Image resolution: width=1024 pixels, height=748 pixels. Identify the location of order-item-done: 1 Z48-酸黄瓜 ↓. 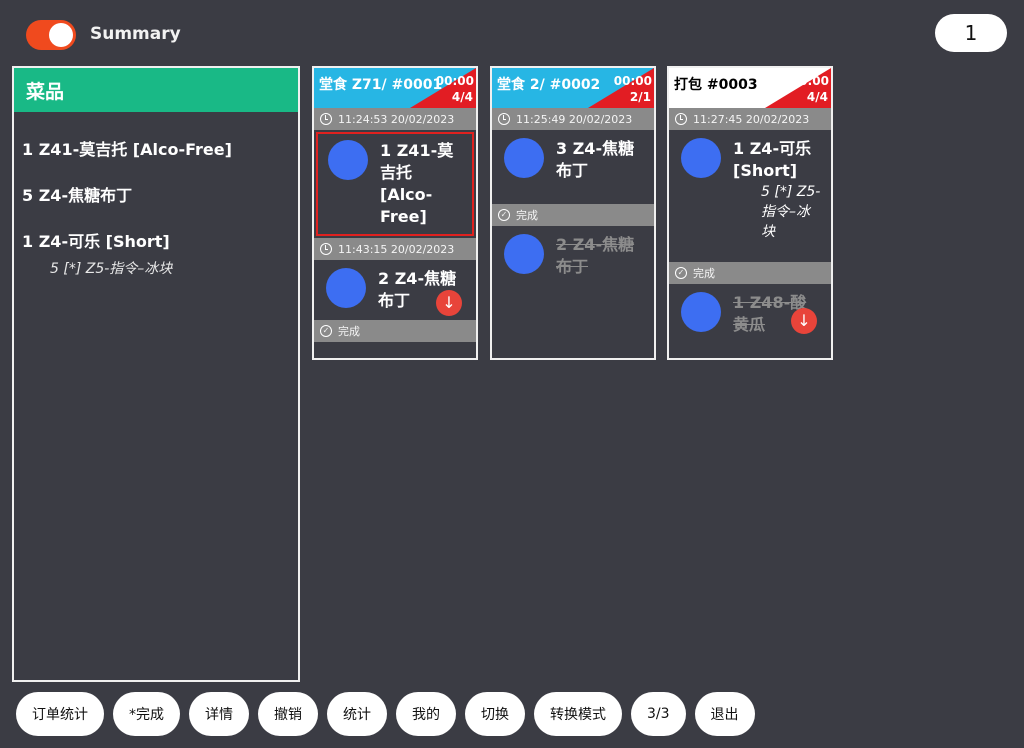
(750, 314).